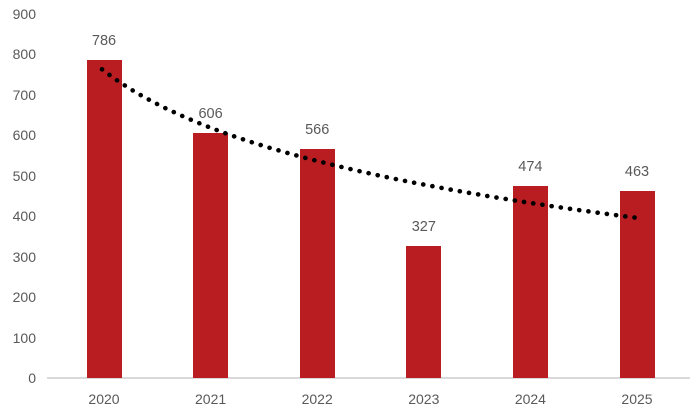  I want to click on x-axis-tick-label-2023: 2023, so click(424, 399).